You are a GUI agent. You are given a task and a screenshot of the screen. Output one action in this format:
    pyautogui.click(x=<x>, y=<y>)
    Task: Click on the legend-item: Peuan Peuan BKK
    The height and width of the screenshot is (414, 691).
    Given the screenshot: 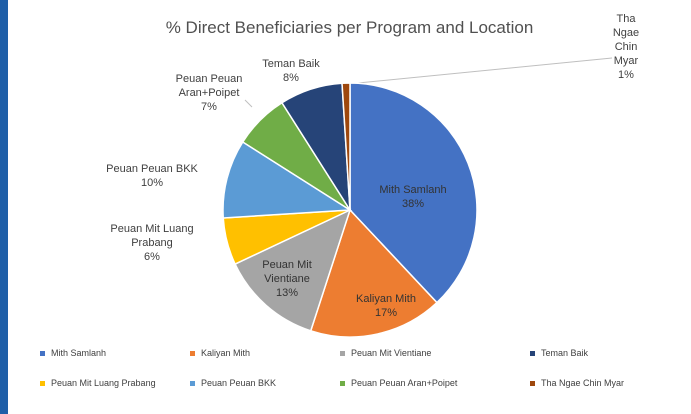 What is the action you would take?
    pyautogui.click(x=233, y=383)
    